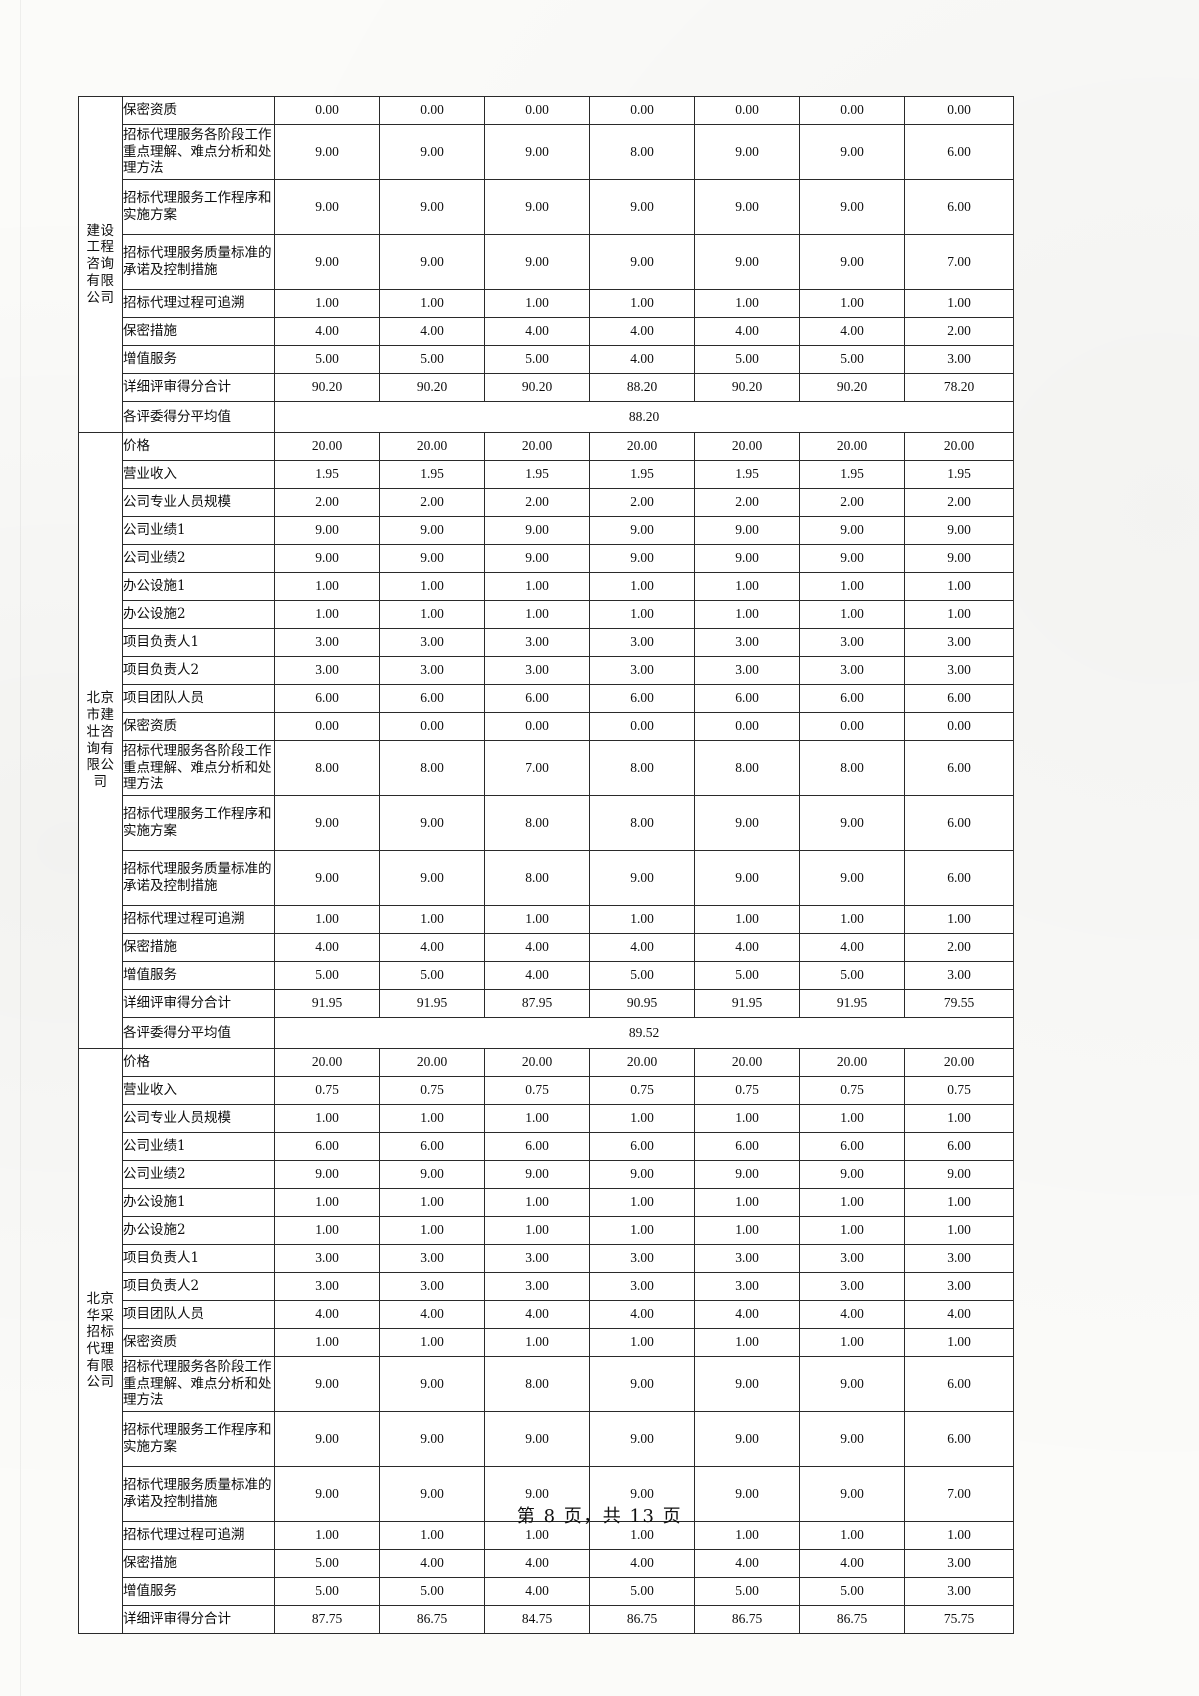  I want to click on table-row: 公司业绩2 9.00 9.00 9.00 9.00 9.00 9.00 9.00, so click(546, 558).